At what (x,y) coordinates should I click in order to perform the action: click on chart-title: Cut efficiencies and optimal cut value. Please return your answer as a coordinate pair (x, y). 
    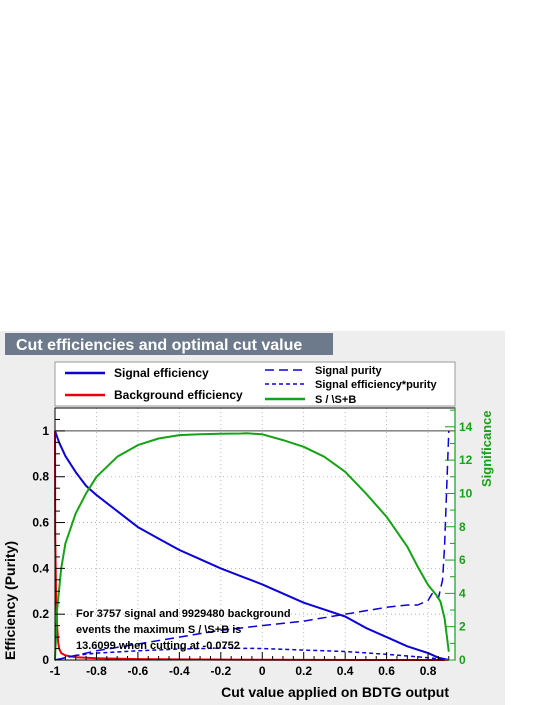
    Looking at the image, I should click on (159, 345).